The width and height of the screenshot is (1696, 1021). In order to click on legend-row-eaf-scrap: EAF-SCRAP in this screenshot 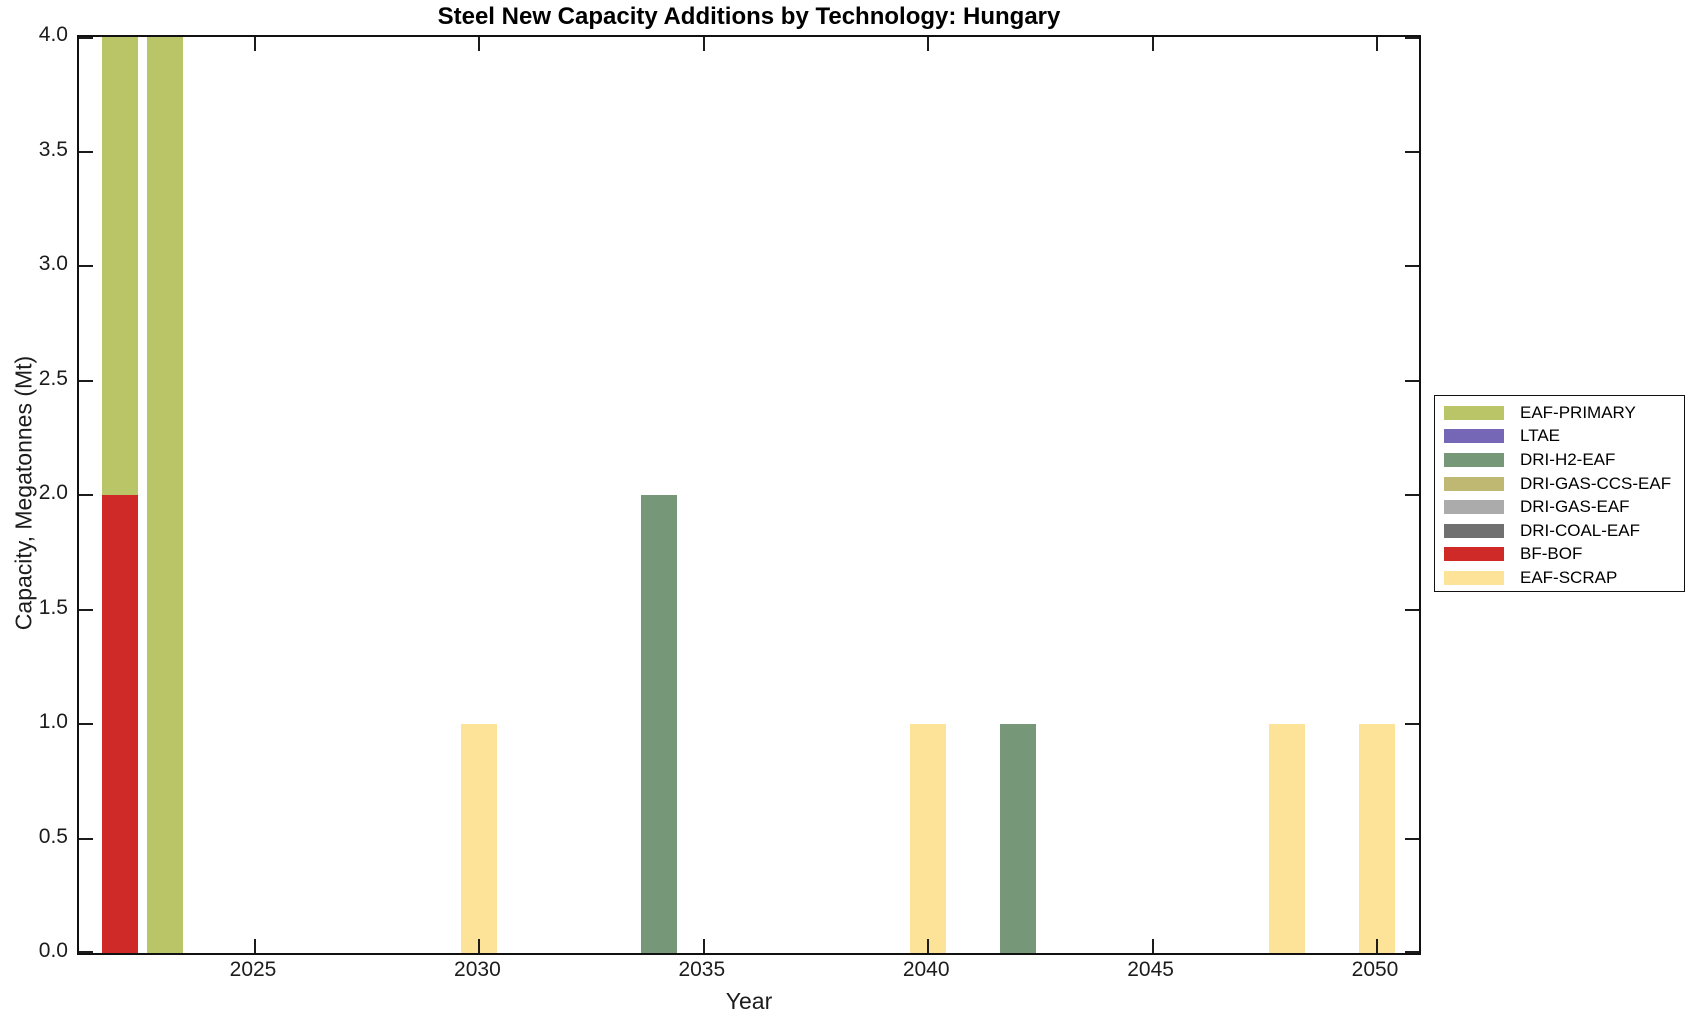, I will do `click(1559, 578)`.